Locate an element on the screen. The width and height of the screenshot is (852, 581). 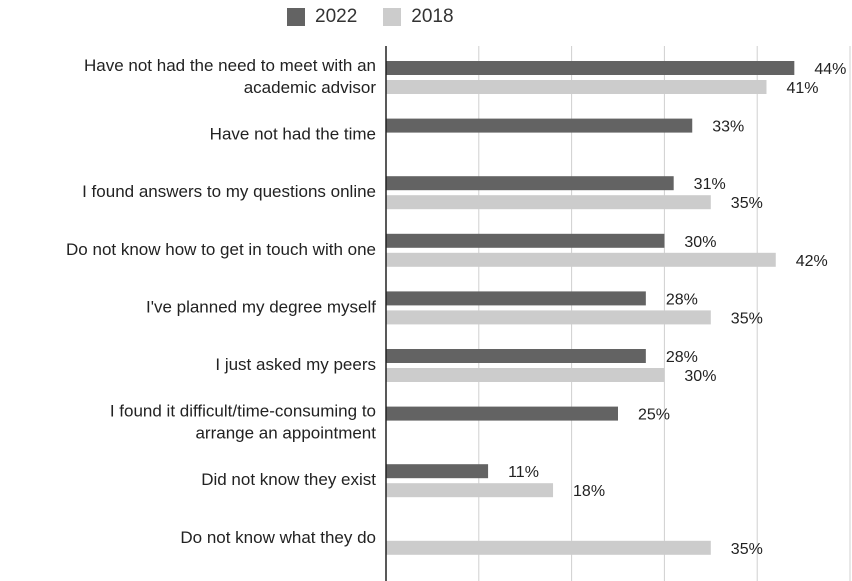
data-label-2018: 30% is located at coordinates (700, 376).